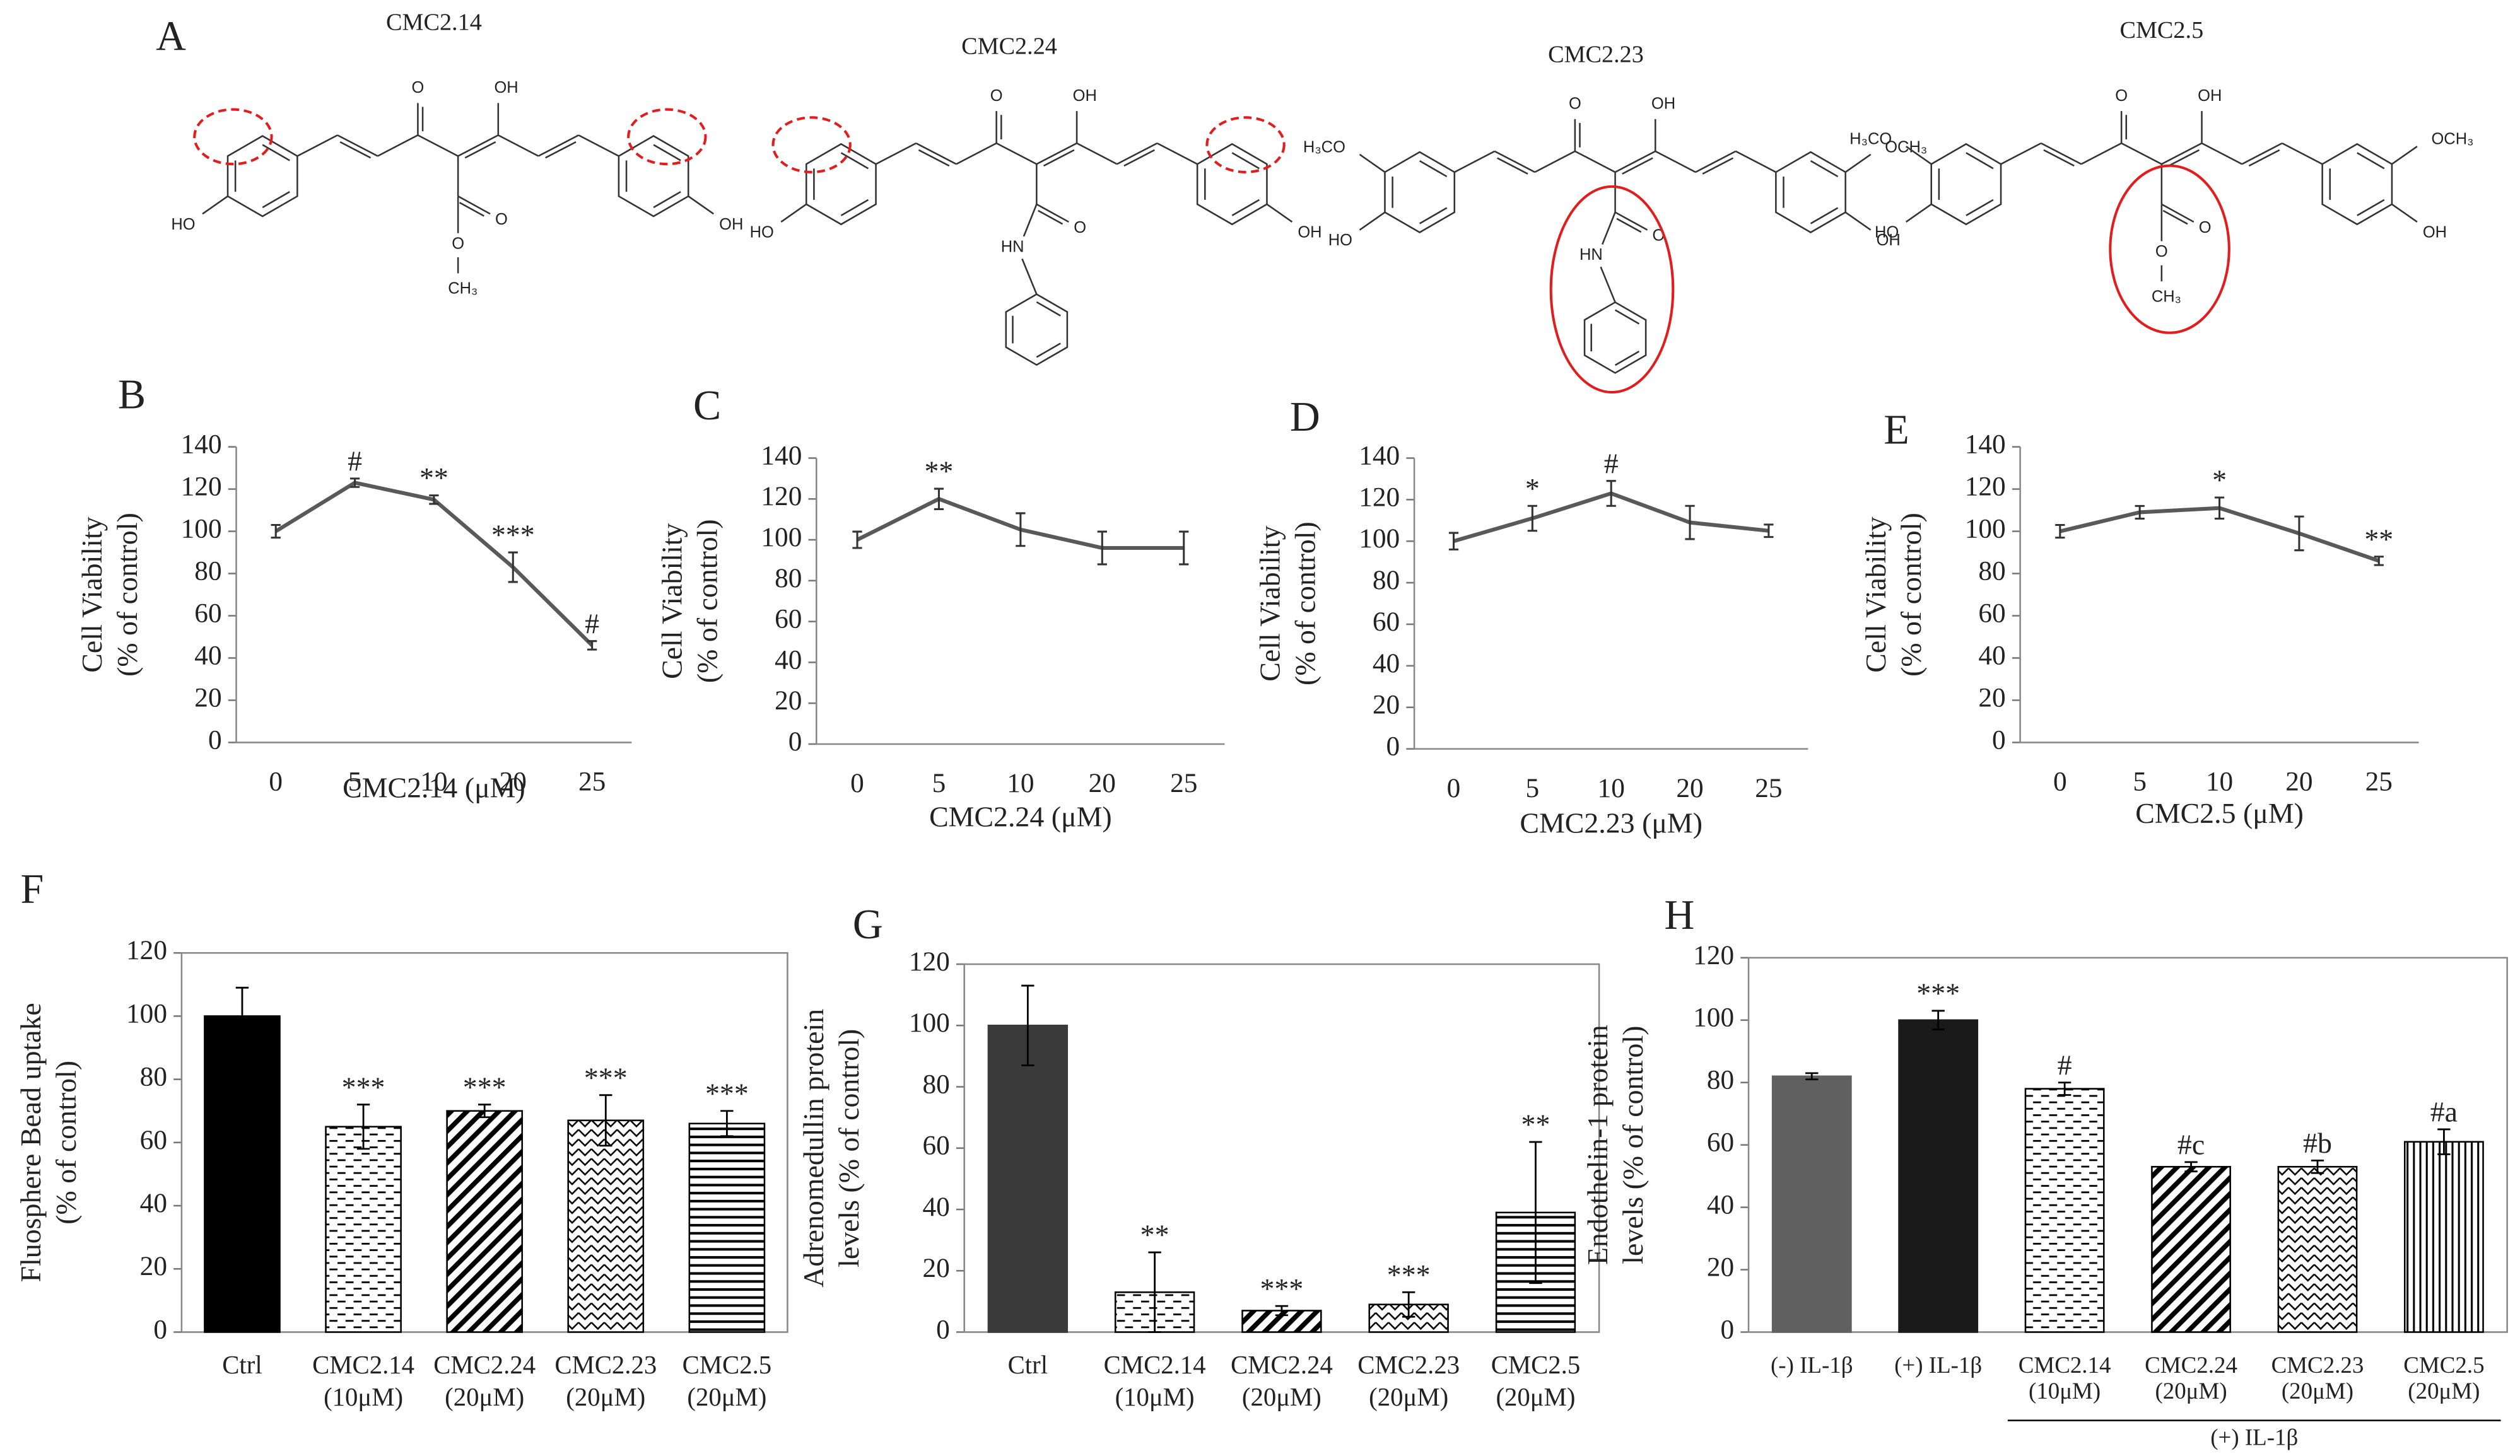 The width and height of the screenshot is (2520, 1456). I want to click on significance-label: ***, so click(727, 1093).